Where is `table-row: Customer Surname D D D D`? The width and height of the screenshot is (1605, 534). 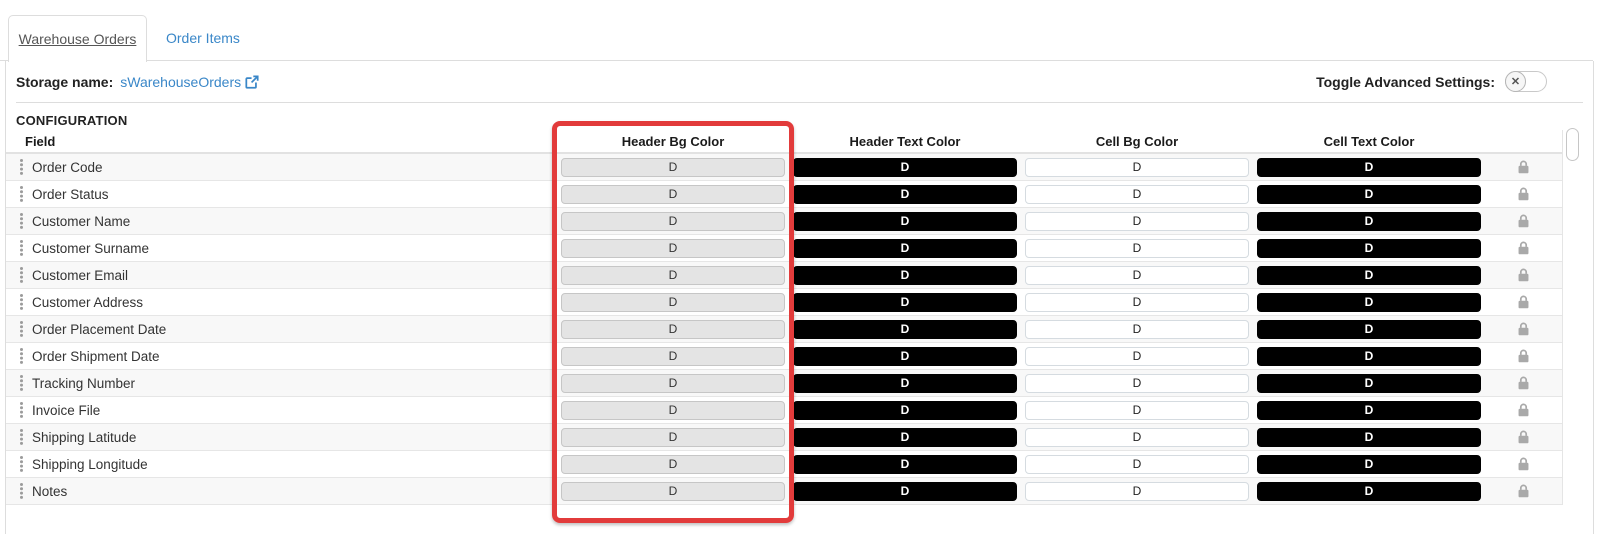
table-row: Customer Surname D D D D is located at coordinates (784, 248).